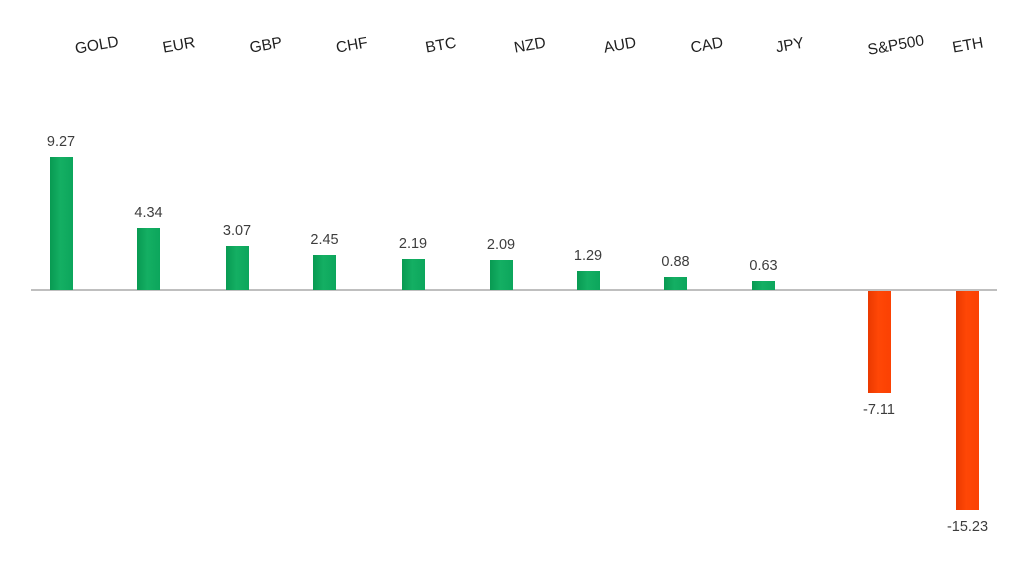 This screenshot has width=1019, height=567. What do you see at coordinates (763, 285) in the screenshot?
I see `bar-jpy` at bounding box center [763, 285].